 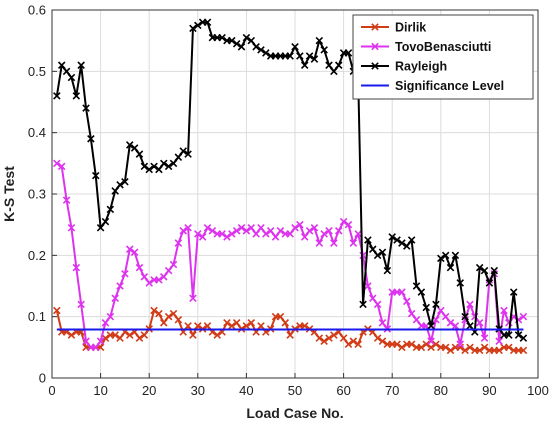 I want to click on y-axis-title: K-S Test, so click(x=9, y=194).